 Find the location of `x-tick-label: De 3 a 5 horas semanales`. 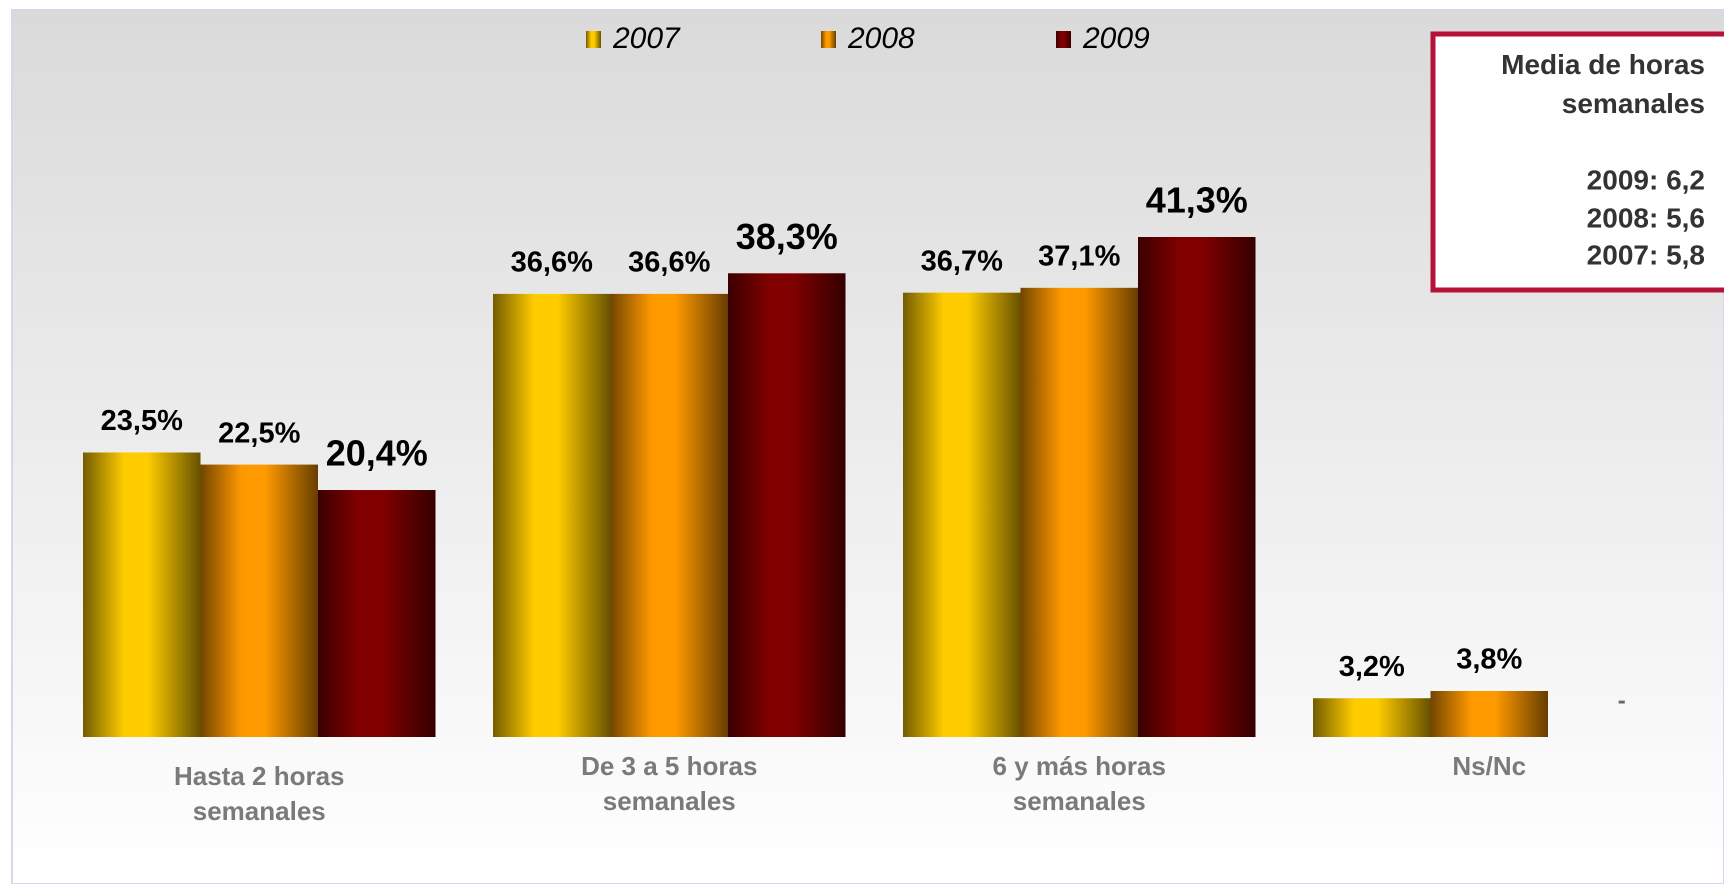

x-tick-label: De 3 a 5 horas semanales is located at coordinates (669, 783).